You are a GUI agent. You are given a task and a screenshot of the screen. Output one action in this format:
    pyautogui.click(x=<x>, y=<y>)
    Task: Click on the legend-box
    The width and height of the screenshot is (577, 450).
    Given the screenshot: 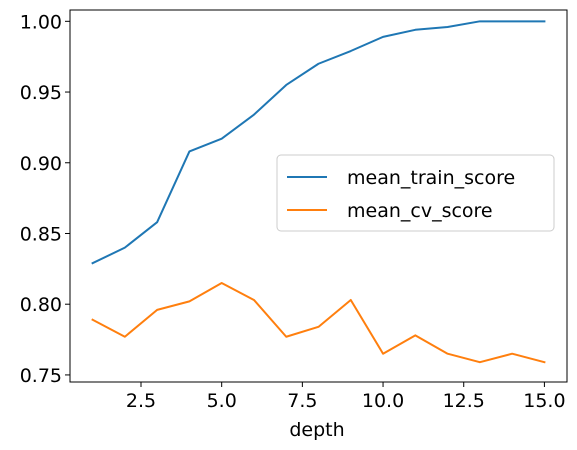 What is the action you would take?
    pyautogui.click(x=415, y=193)
    